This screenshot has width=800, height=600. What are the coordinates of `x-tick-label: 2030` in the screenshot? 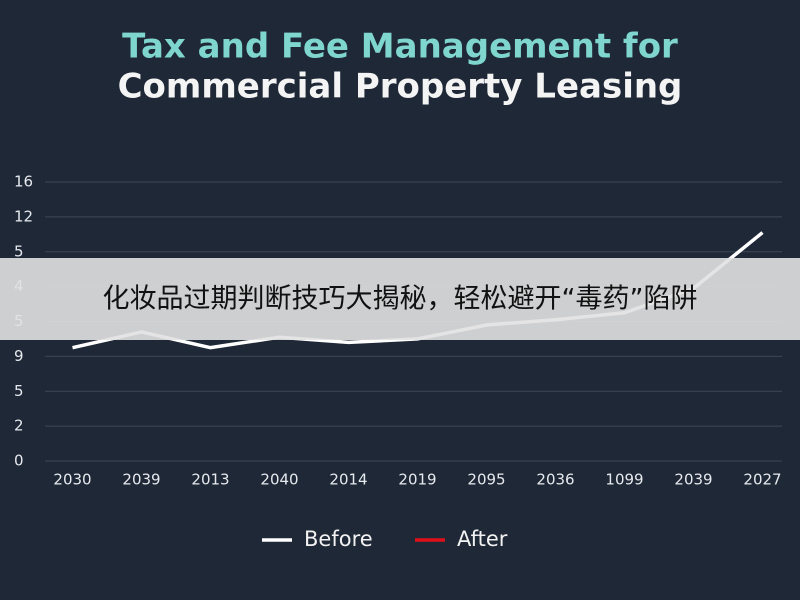 It's located at (72, 480).